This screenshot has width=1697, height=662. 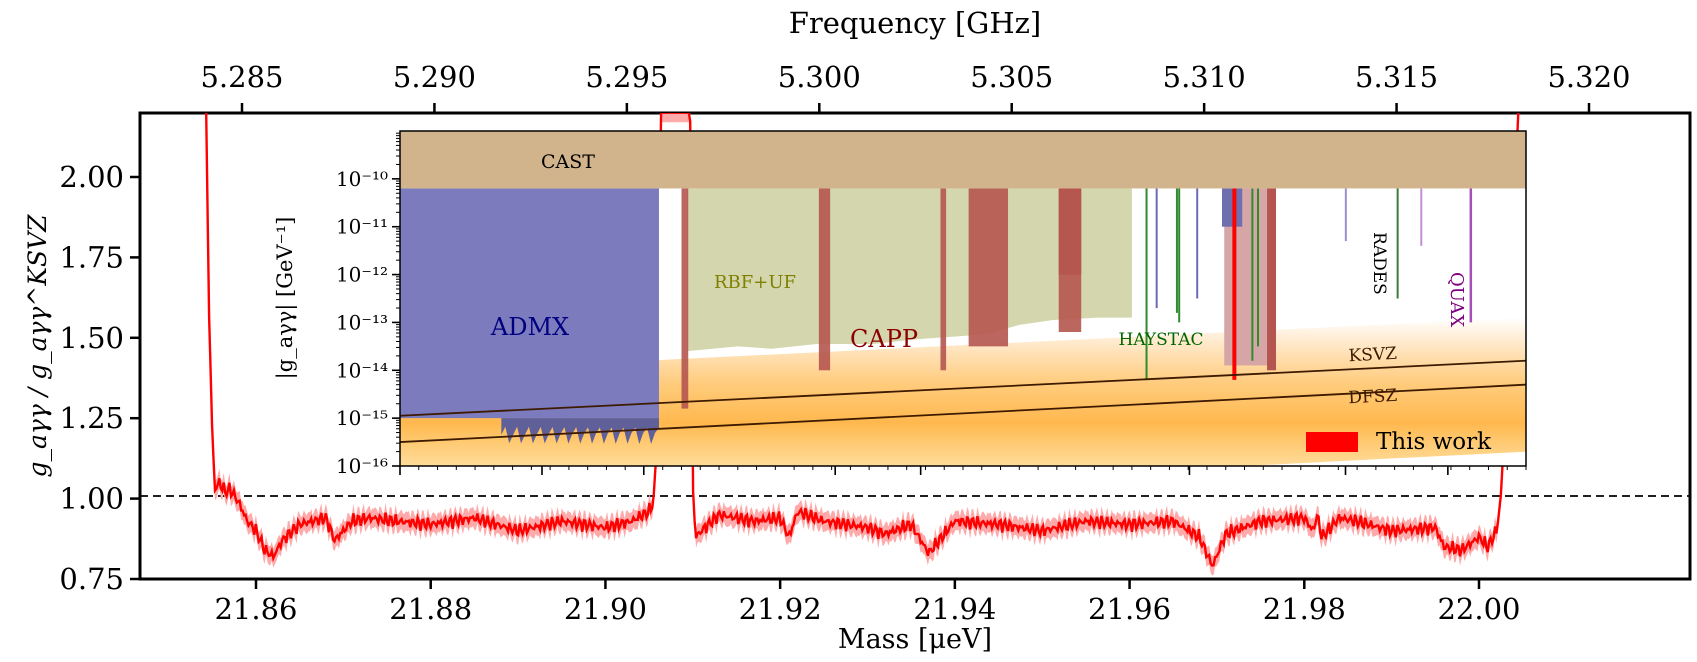 What do you see at coordinates (285, 298) in the screenshot?
I see `inset-y-axis-label: |g_aγγ| [GeV⁻¹]` at bounding box center [285, 298].